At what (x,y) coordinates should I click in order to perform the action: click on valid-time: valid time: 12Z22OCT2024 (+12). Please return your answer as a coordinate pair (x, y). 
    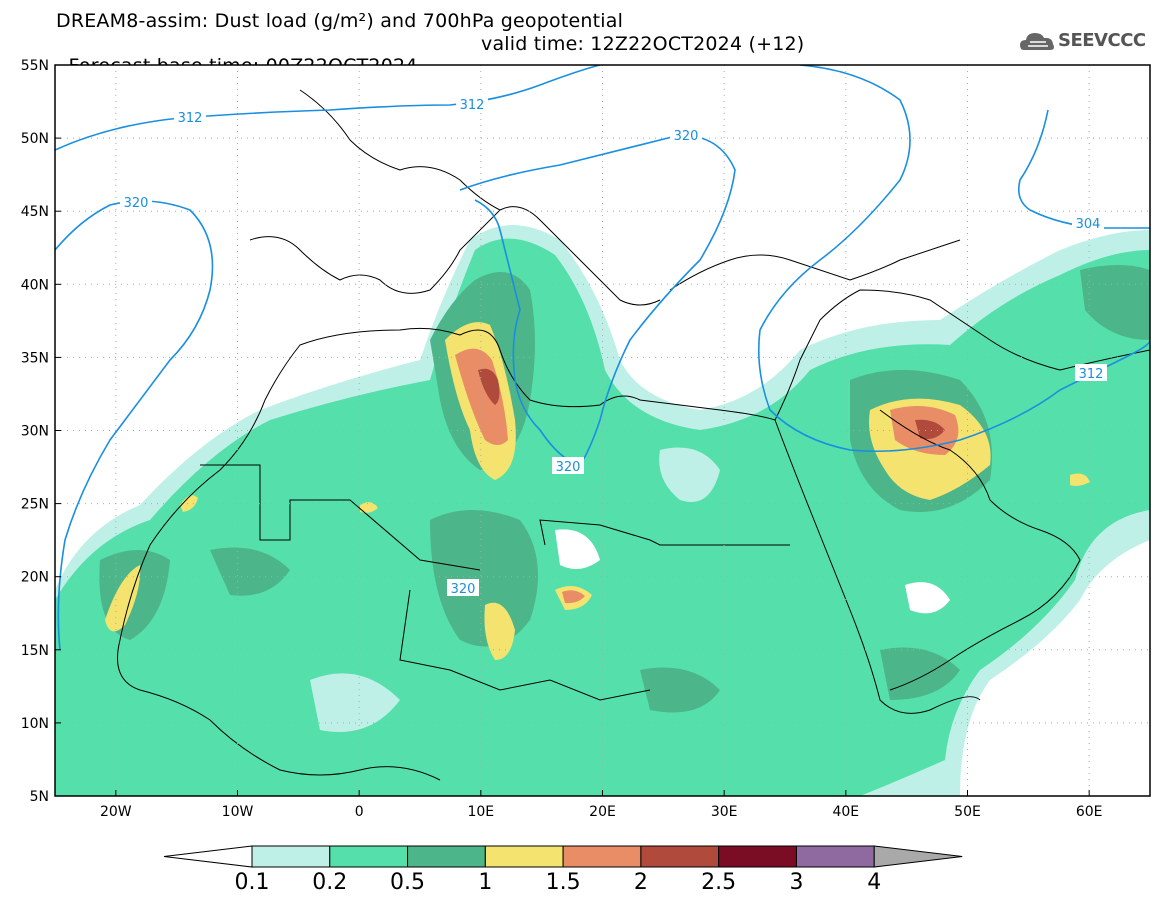
    Looking at the image, I should click on (643, 44).